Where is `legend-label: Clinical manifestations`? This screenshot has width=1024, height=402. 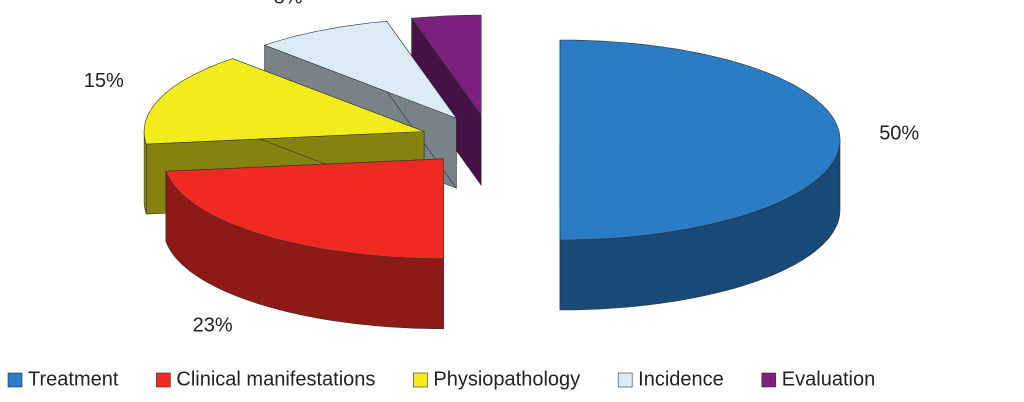
legend-label: Clinical manifestations is located at coordinates (275, 379).